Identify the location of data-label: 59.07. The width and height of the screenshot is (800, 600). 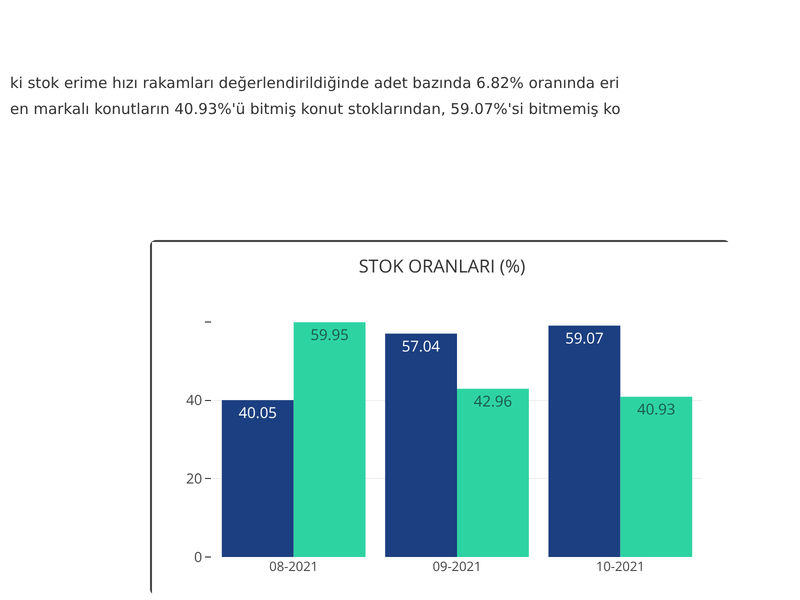
(584, 338).